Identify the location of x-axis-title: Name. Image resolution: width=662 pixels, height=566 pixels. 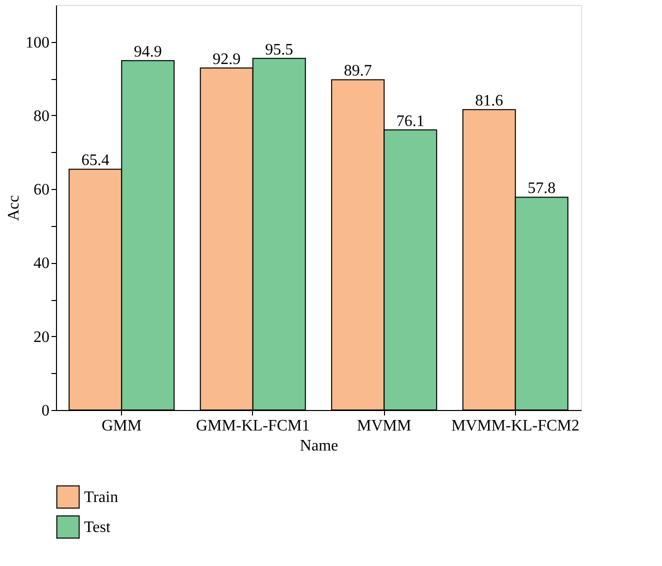
(319, 446).